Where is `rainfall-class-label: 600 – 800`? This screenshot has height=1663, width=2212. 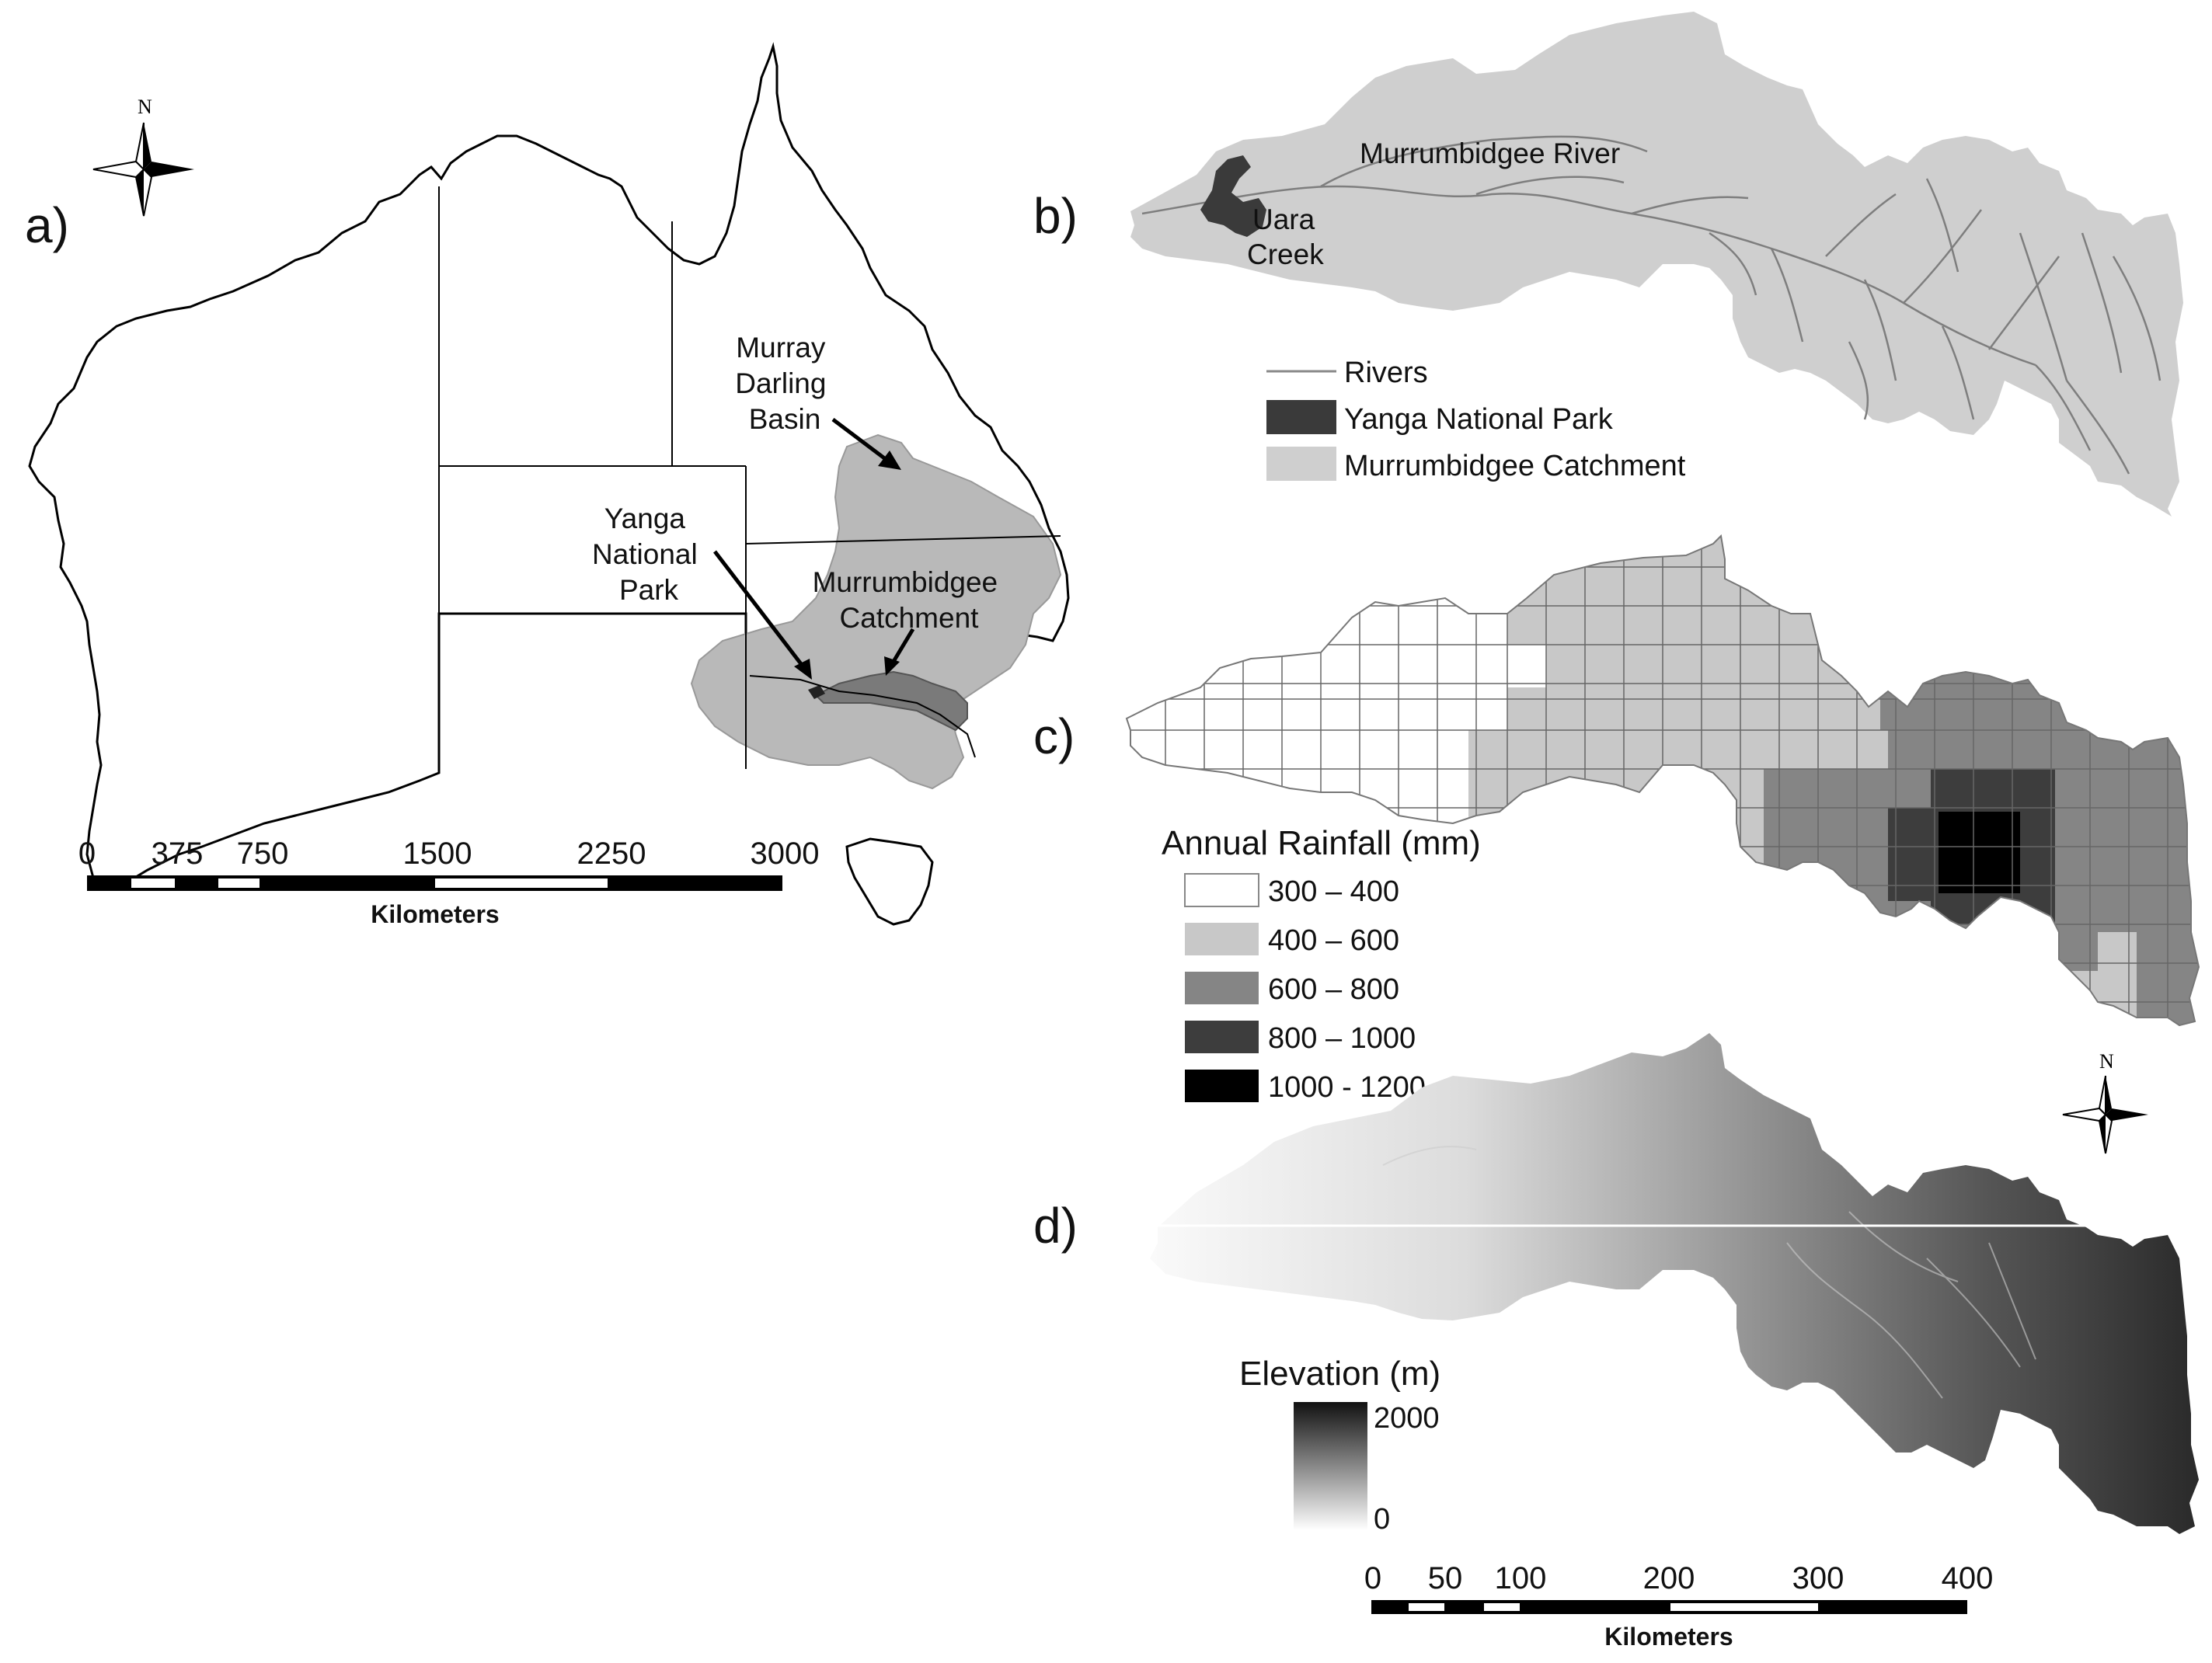
rainfall-class-label: 600 – 800 is located at coordinates (1333, 989).